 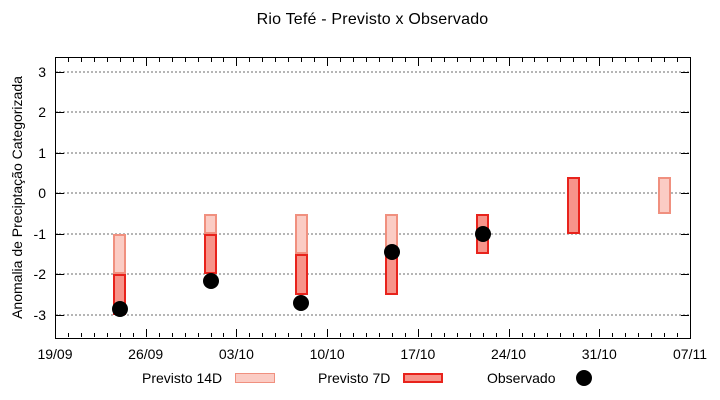 What do you see at coordinates (573, 205) in the screenshot?
I see `previsto-7d-bar` at bounding box center [573, 205].